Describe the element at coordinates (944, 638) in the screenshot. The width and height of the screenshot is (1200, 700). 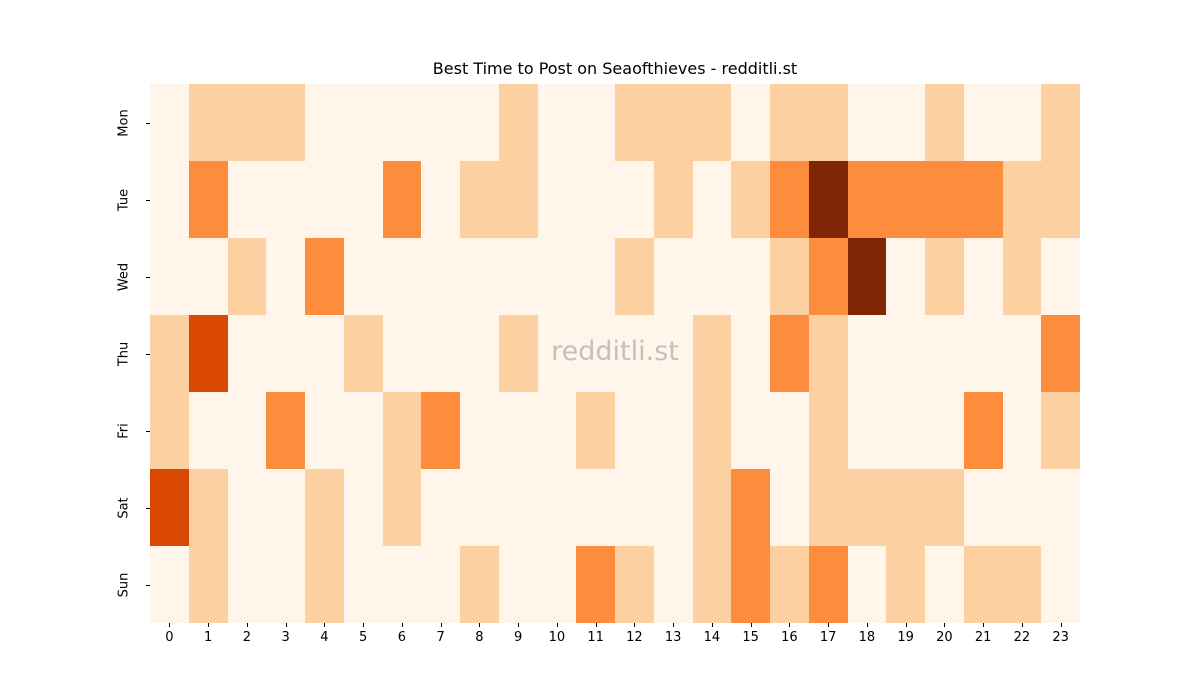
I see `x-tick-label: 20` at that location.